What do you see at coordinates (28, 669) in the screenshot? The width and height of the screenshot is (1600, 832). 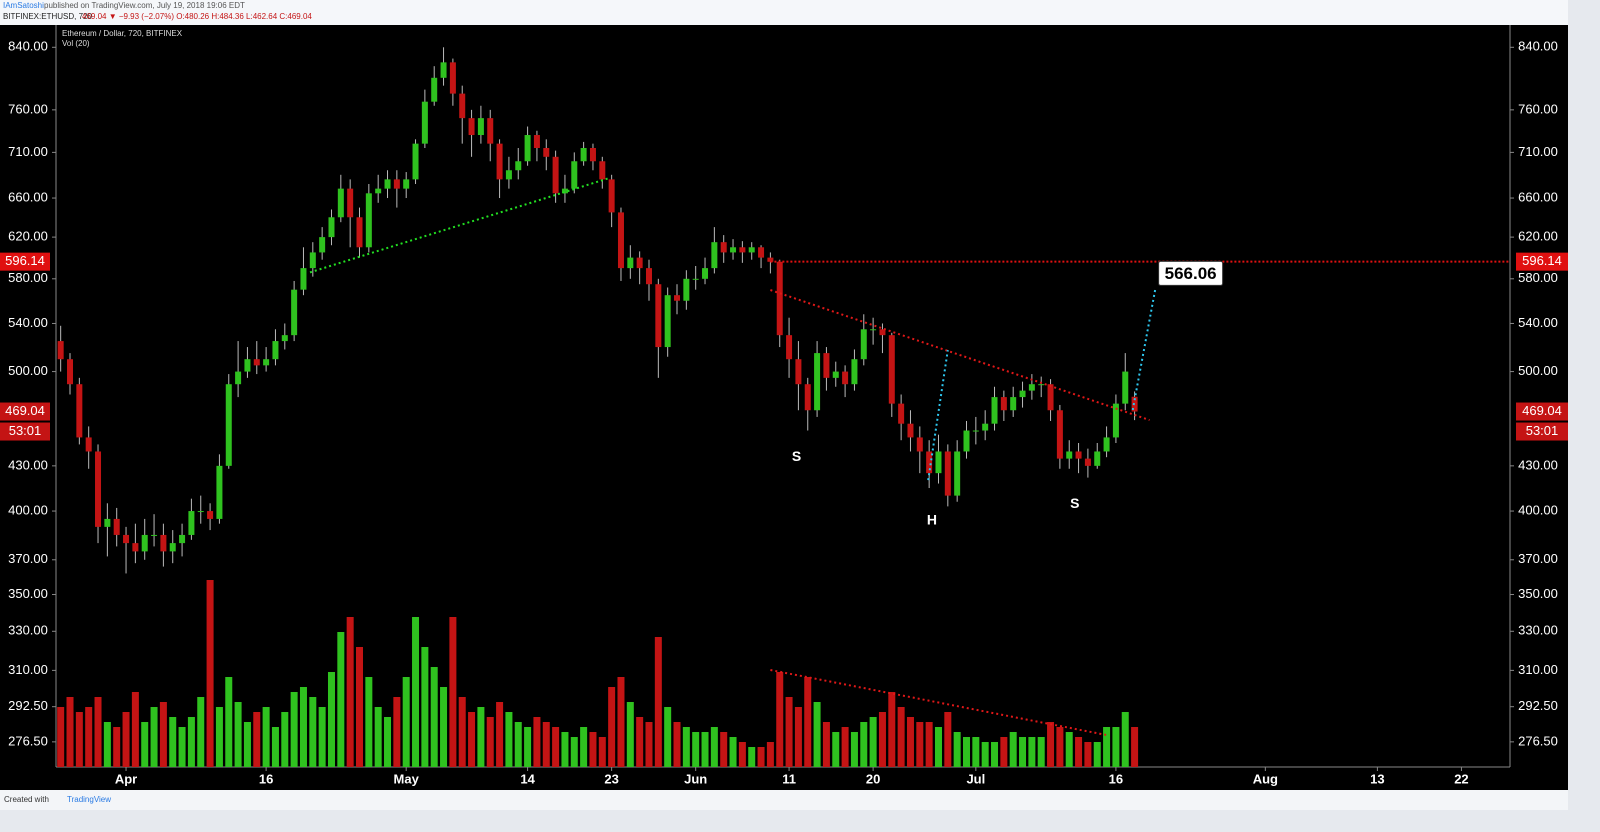 I see `y-tick-label: 310.00` at bounding box center [28, 669].